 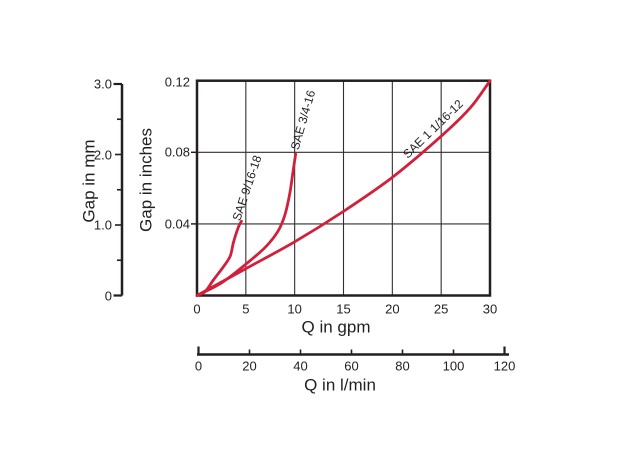 I want to click on lmin-axis-tick-label: 40, so click(x=300, y=366).